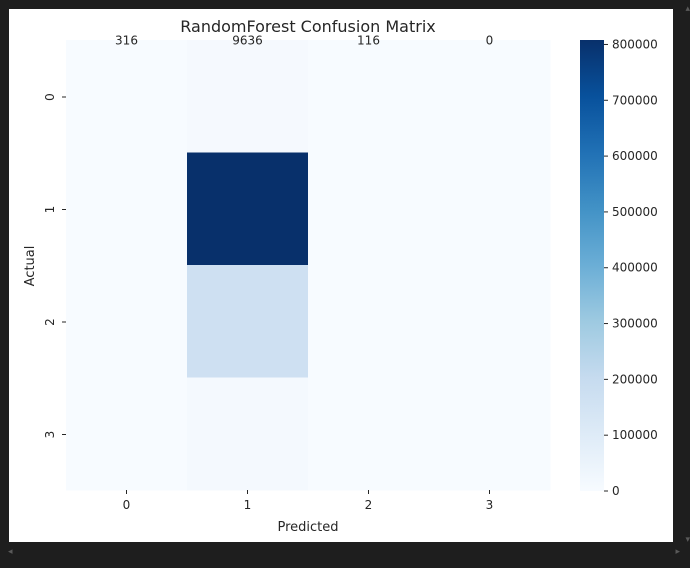 The height and width of the screenshot is (568, 690). I want to click on colorbar-tick-label-4: 400000, so click(635, 268).